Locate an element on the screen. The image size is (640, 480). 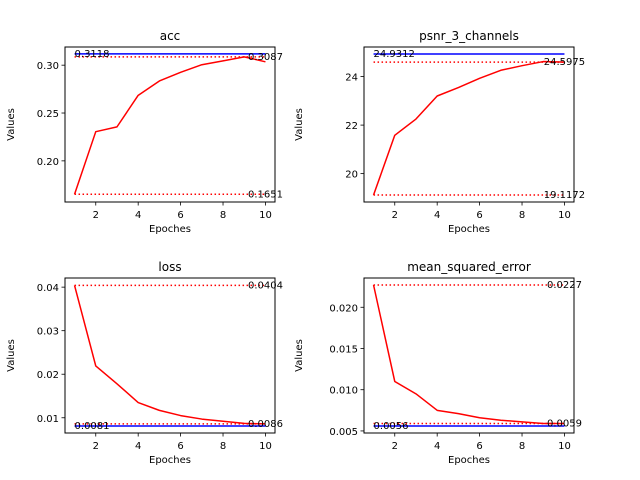
chart-title: acc is located at coordinates (170, 36).